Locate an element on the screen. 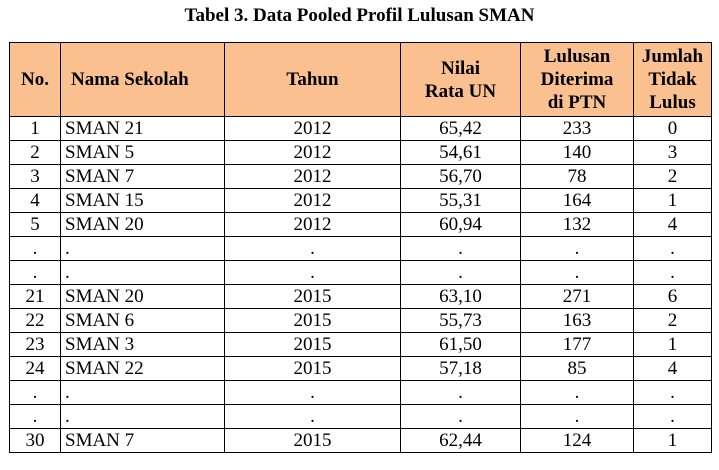 The height and width of the screenshot is (470, 719). cell-no: 5 is located at coordinates (35, 224).